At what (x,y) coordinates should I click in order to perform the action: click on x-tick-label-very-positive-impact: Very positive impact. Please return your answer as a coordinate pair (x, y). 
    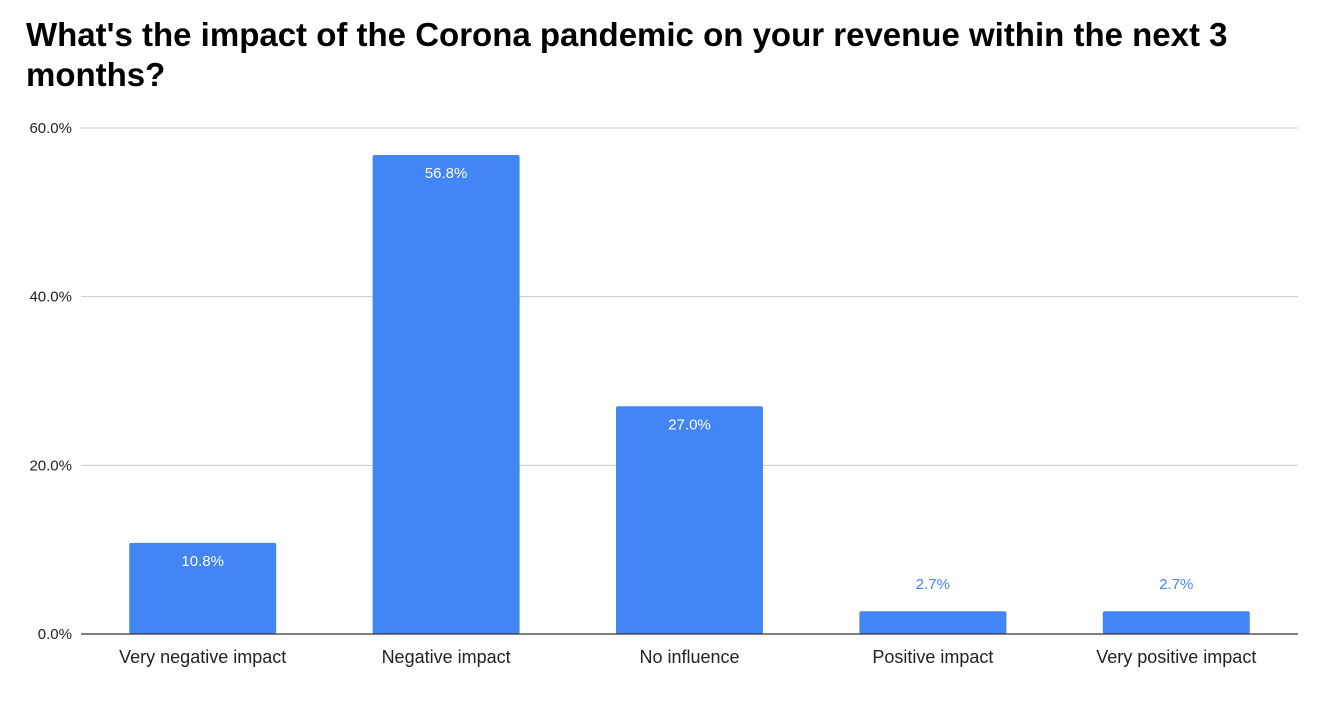
    Looking at the image, I should click on (1176, 657).